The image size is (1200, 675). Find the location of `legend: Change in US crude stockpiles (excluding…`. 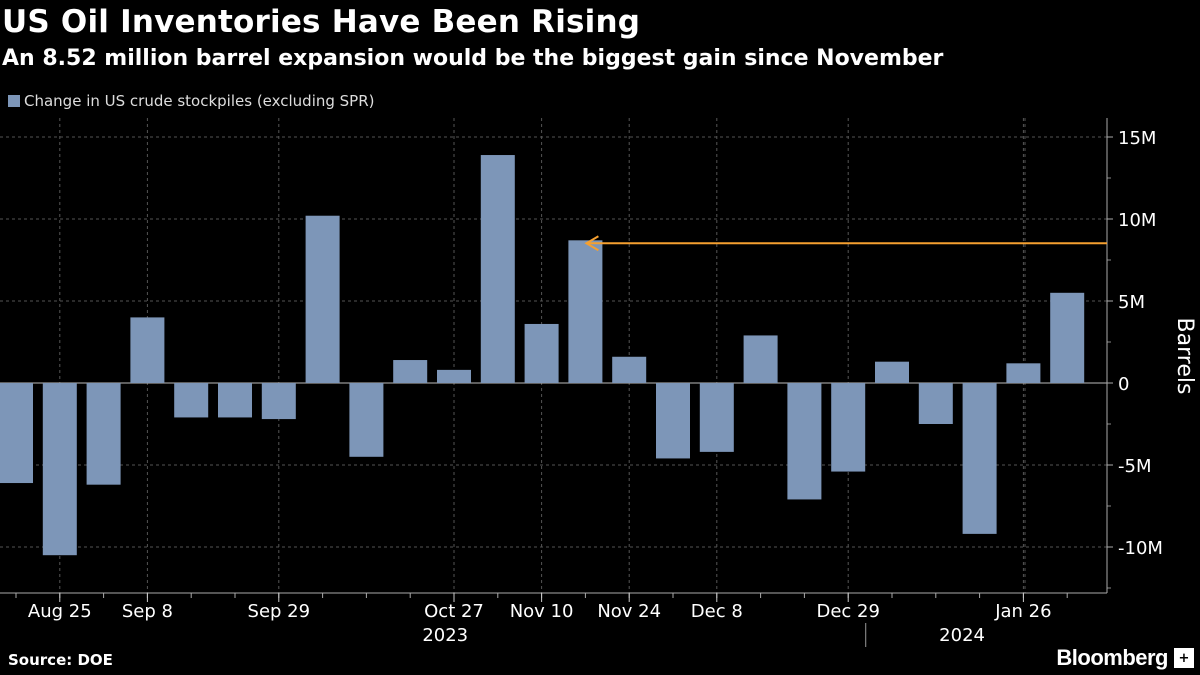

legend: Change in US crude stockpiles (excluding… is located at coordinates (191, 101).